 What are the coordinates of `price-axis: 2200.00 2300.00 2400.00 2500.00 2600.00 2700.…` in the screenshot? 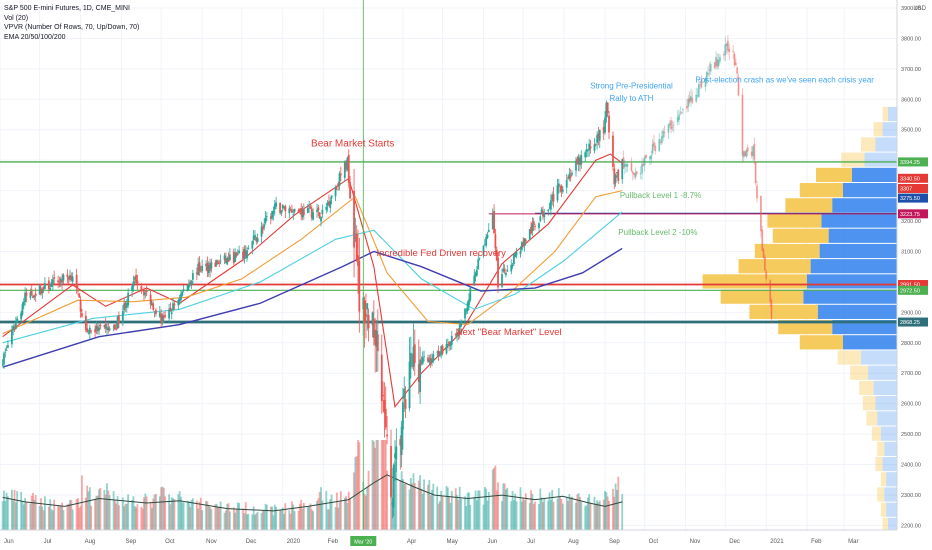 It's located at (914, 275).